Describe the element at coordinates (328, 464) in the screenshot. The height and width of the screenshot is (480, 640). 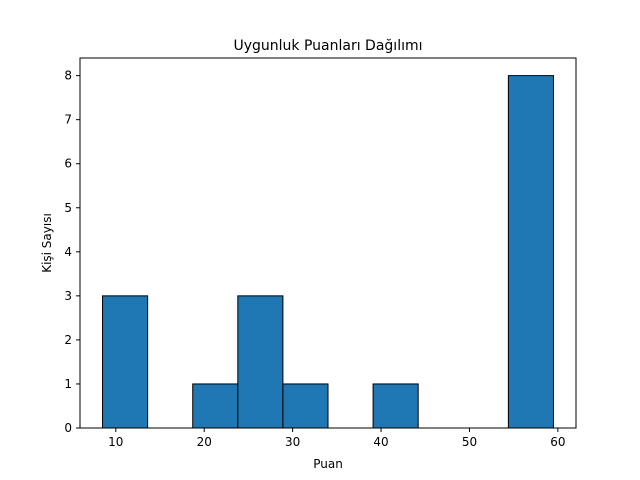
I see `x-axis-label: Puan` at that location.